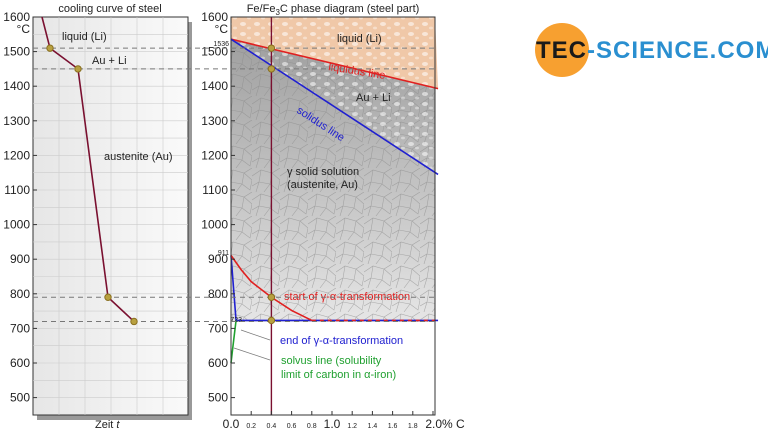 The height and width of the screenshot is (437, 768). Describe the element at coordinates (233, 342) in the screenshot. I see `solvus-line` at that location.